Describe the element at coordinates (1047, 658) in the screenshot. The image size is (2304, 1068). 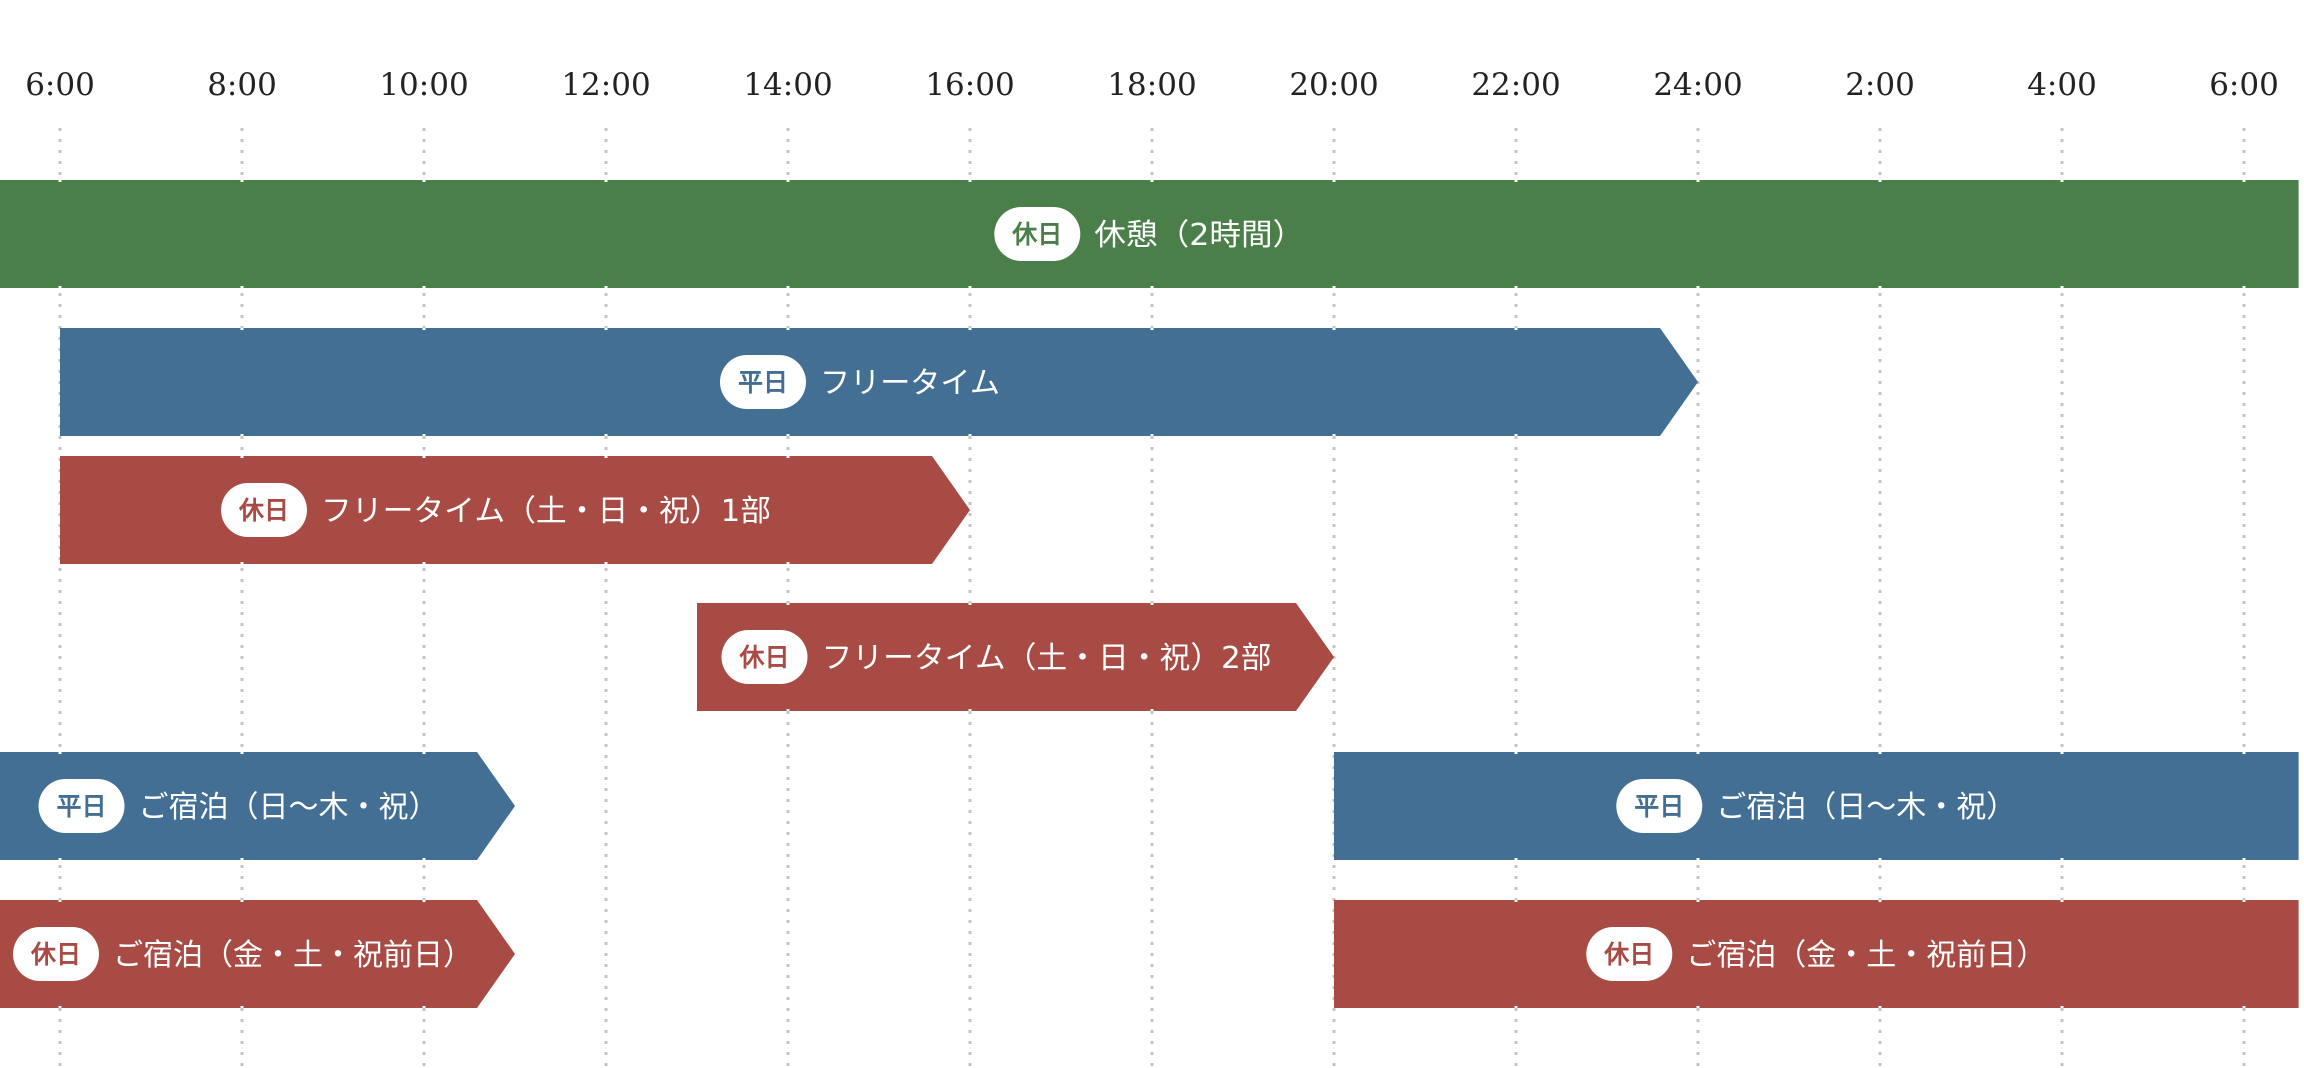
I see `bar-label: フリータイム（土・日・祝）2部` at that location.